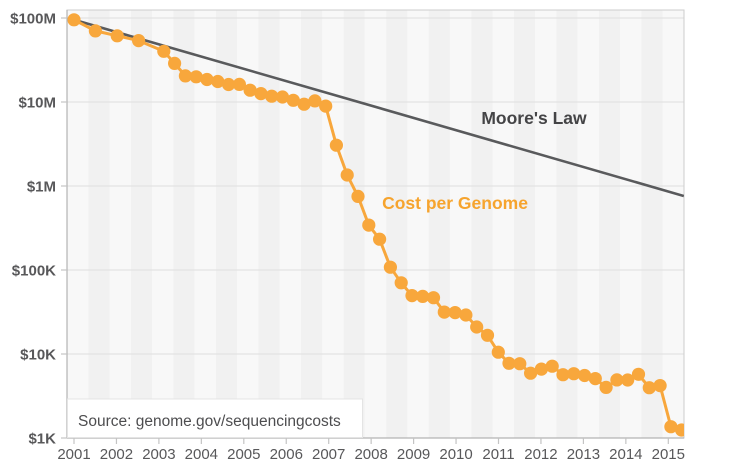 This screenshot has width=736, height=475. What do you see at coordinates (209, 421) in the screenshot?
I see `source-text: Source: genome.gov/sequencingcosts` at bounding box center [209, 421].